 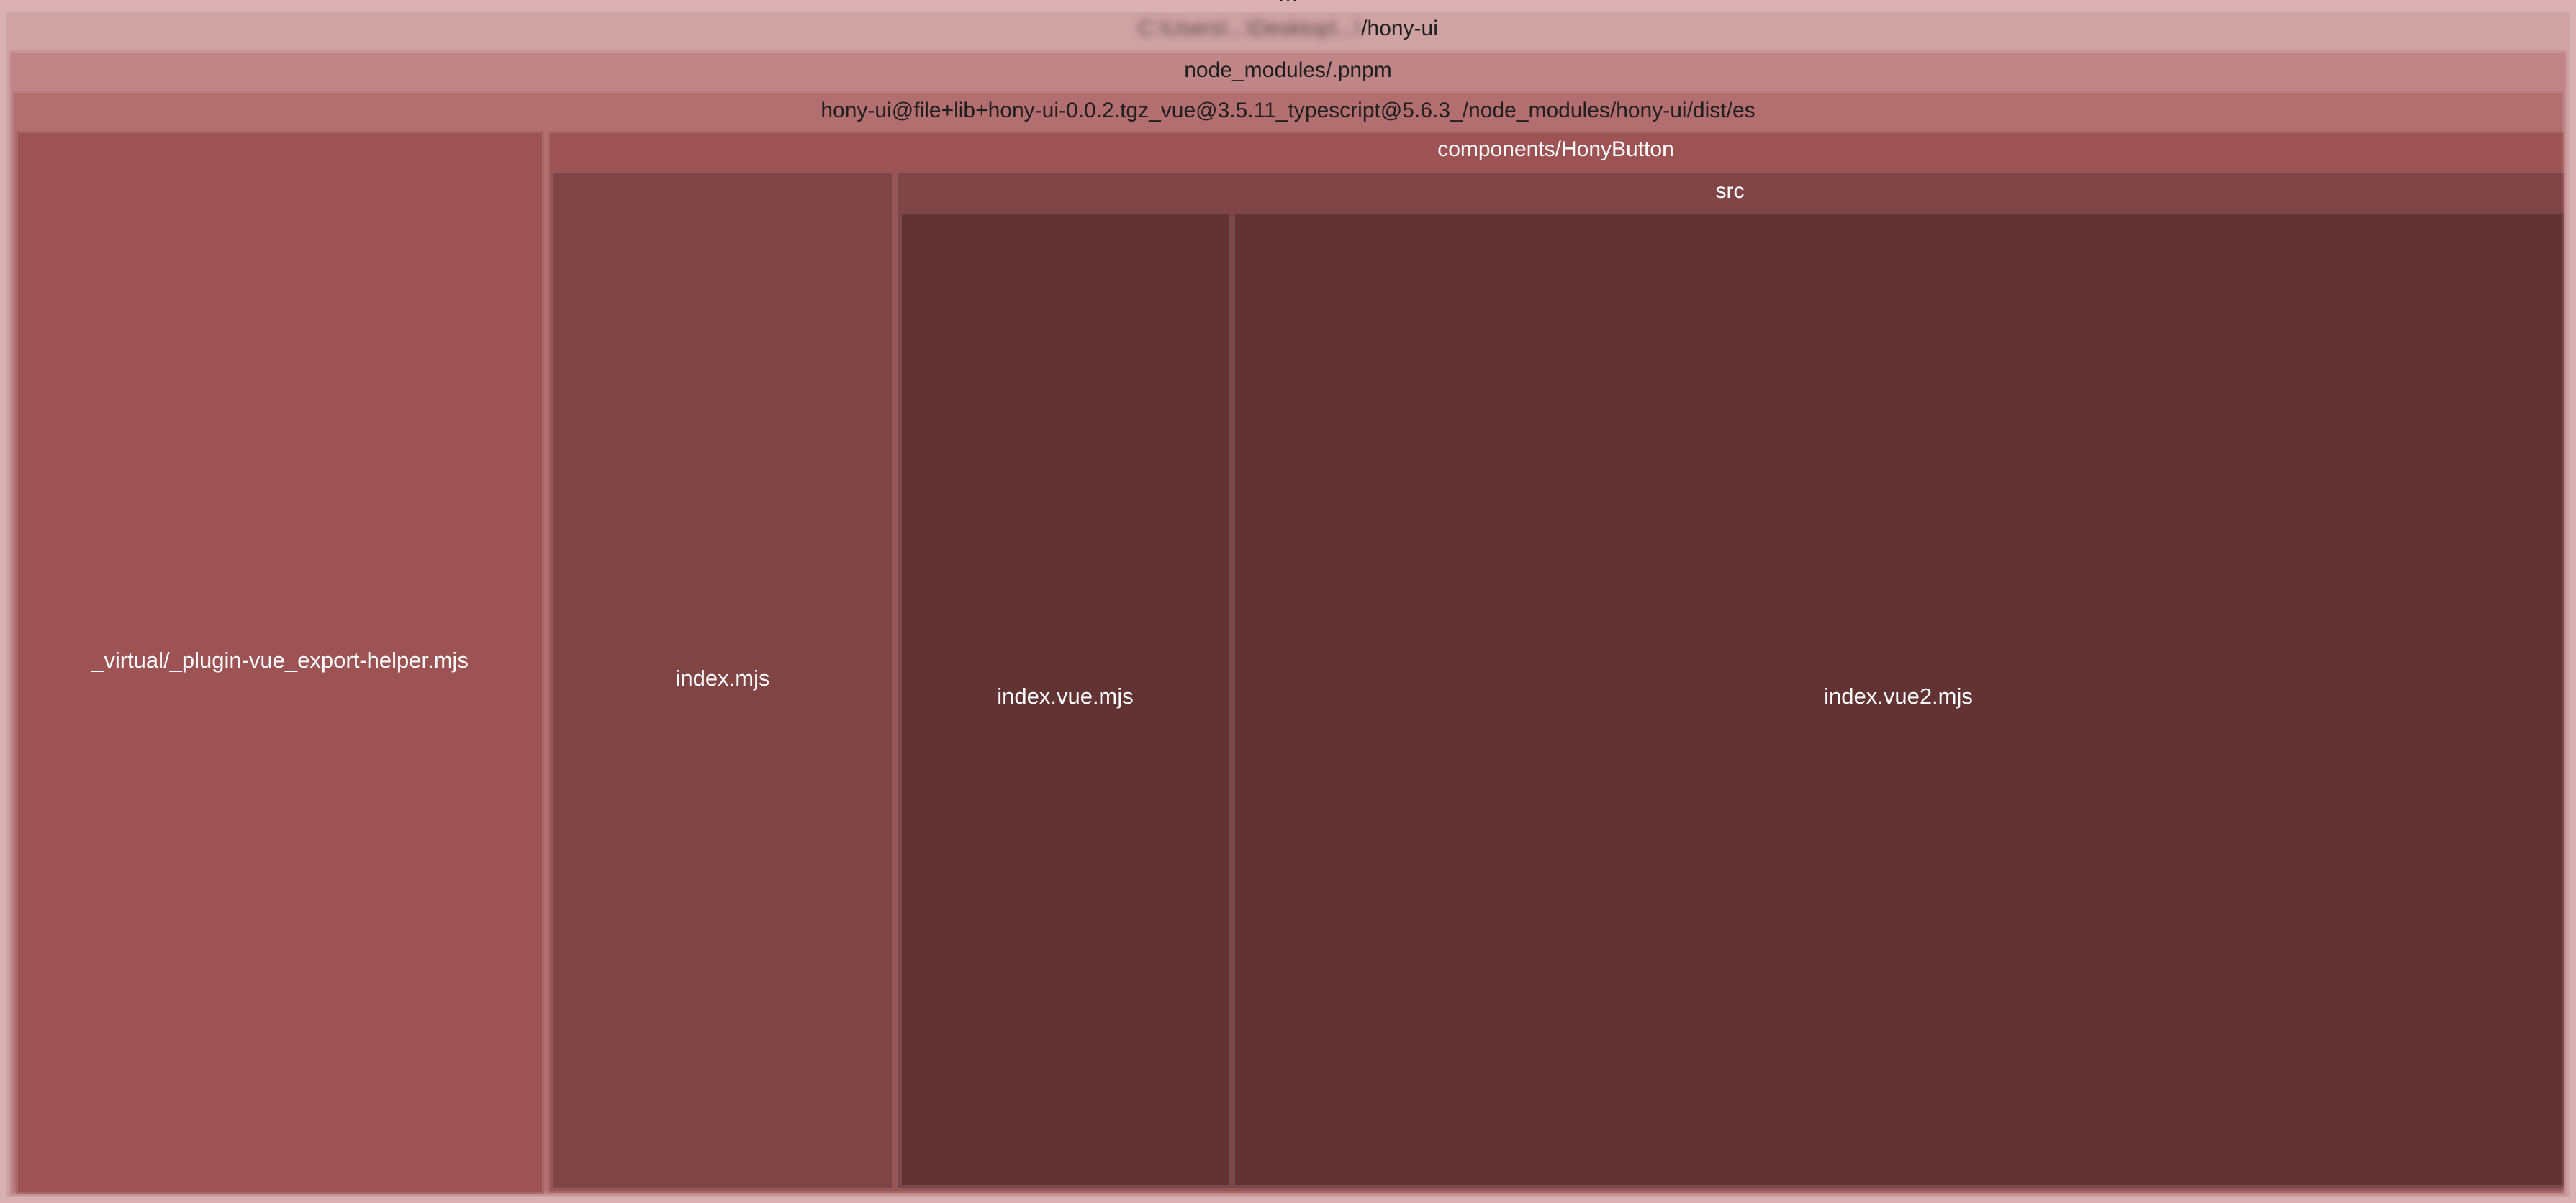 I want to click on treemap-node-index-mjs: index.mjs, so click(x=722, y=680).